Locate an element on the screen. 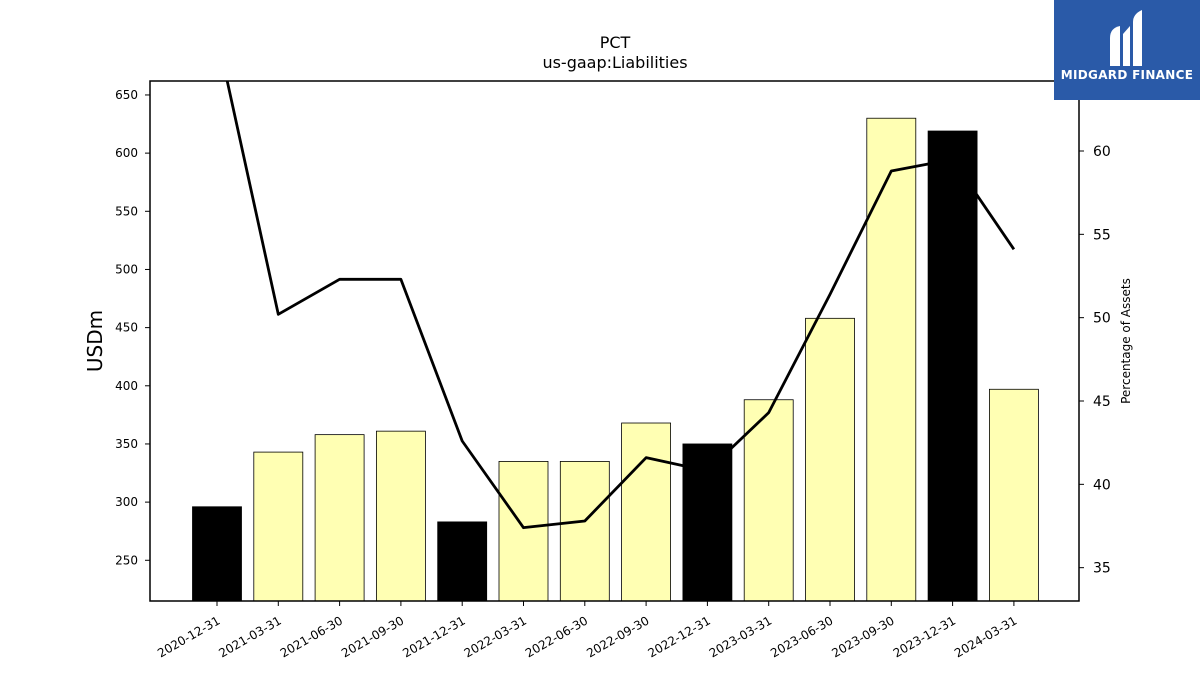 The image size is (1200, 675). y-tick-label: 650 is located at coordinates (126, 95).